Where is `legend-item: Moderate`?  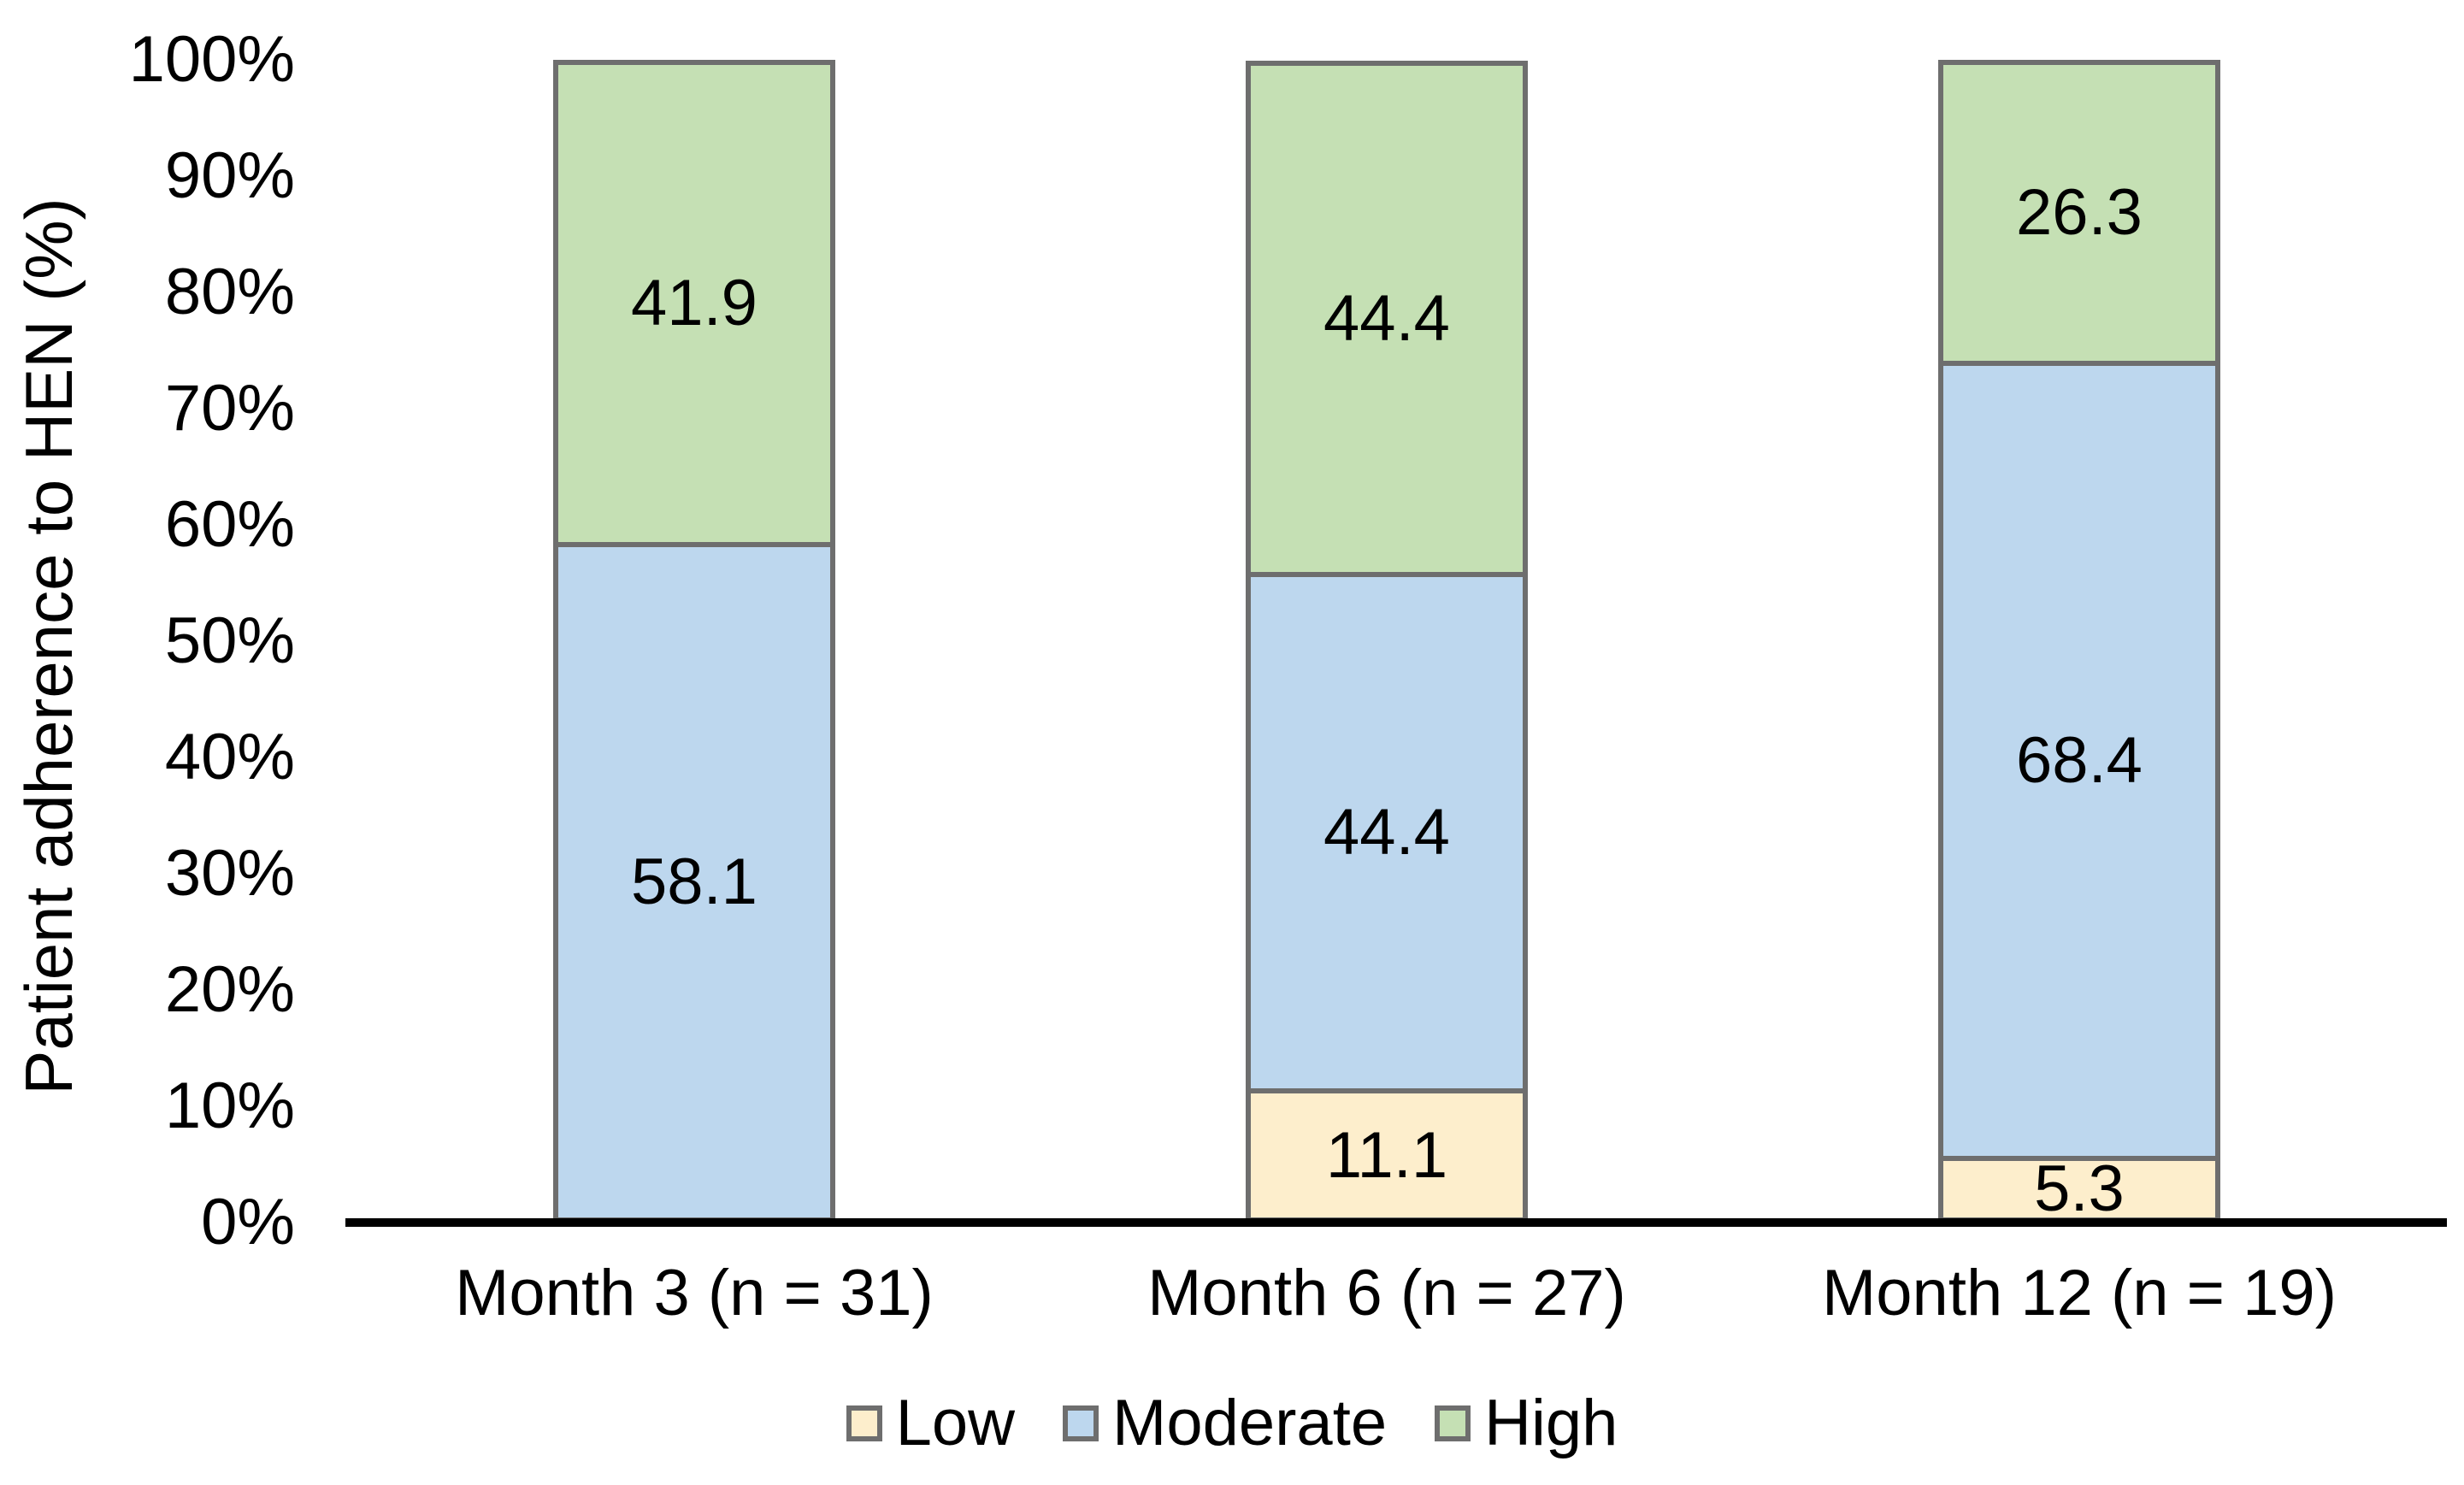
legend-item: Moderate is located at coordinates (1225, 1423).